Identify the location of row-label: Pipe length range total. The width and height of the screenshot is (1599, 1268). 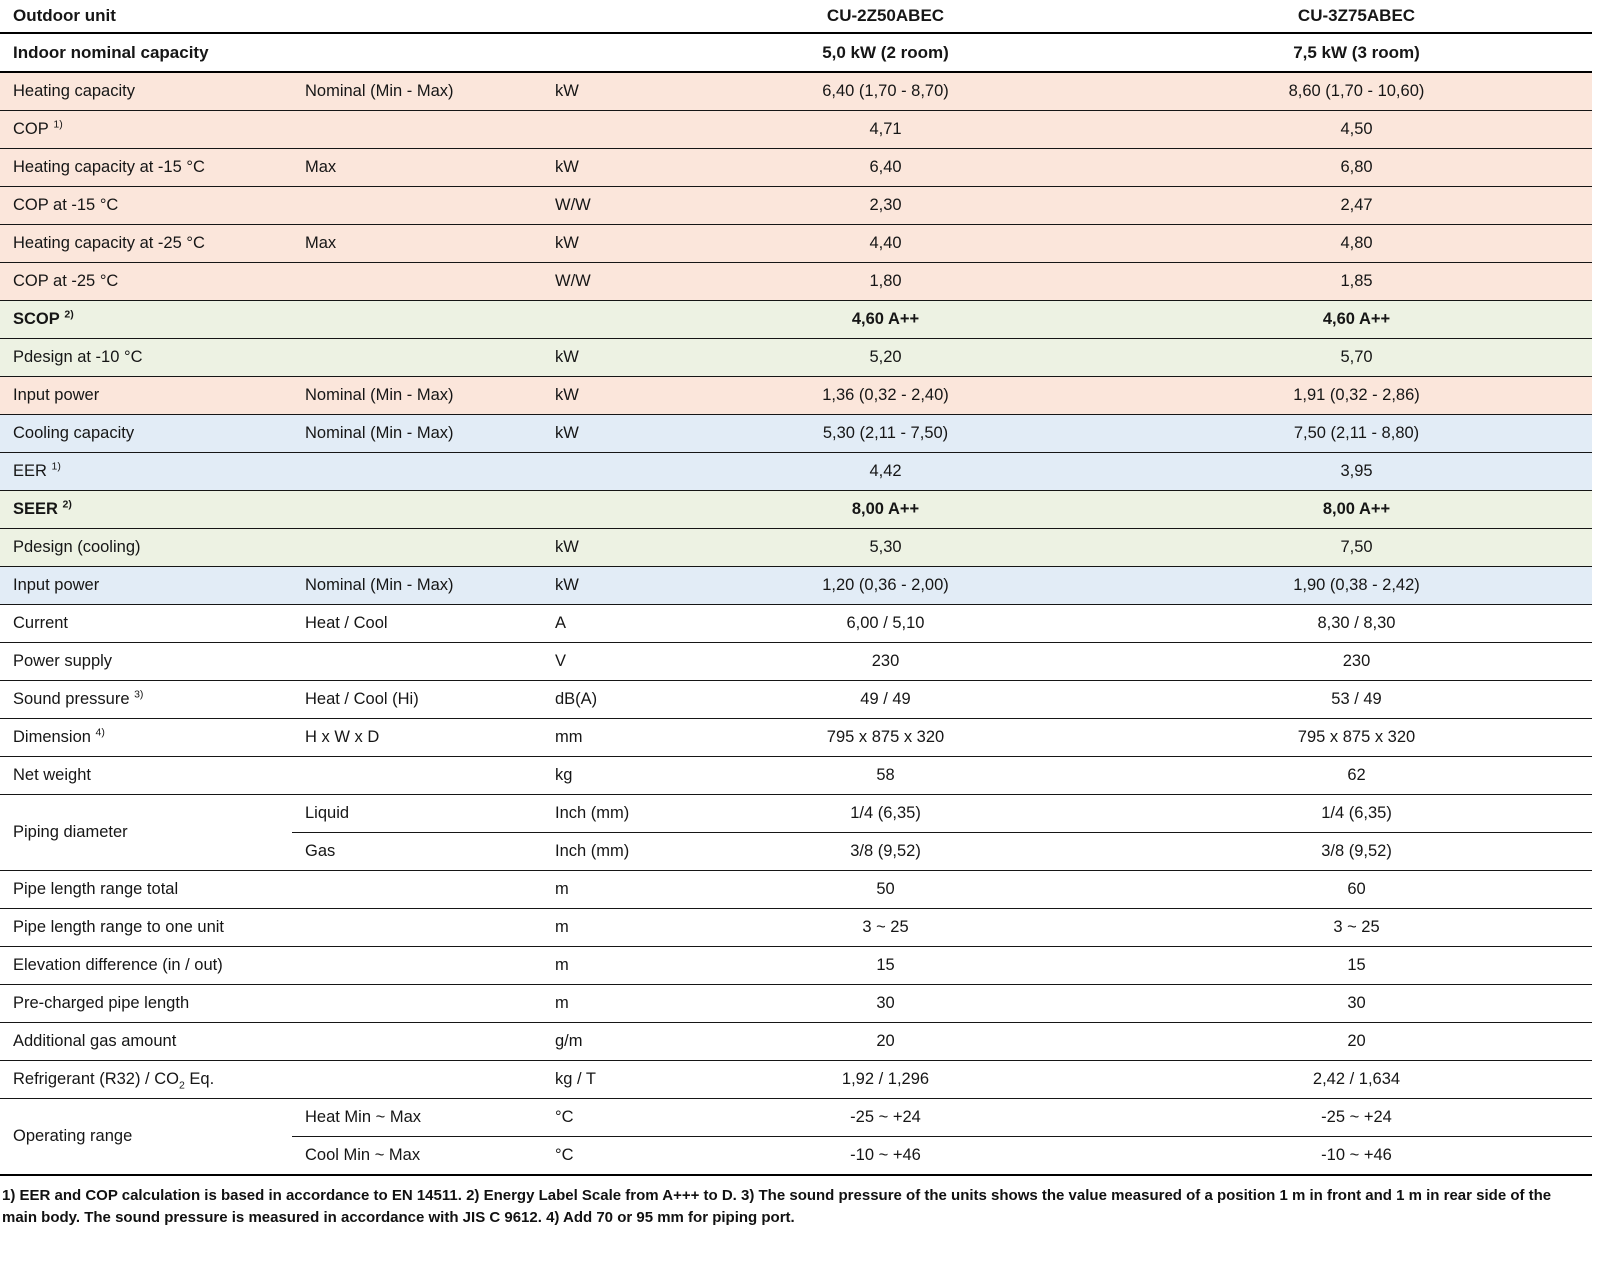
(96, 889).